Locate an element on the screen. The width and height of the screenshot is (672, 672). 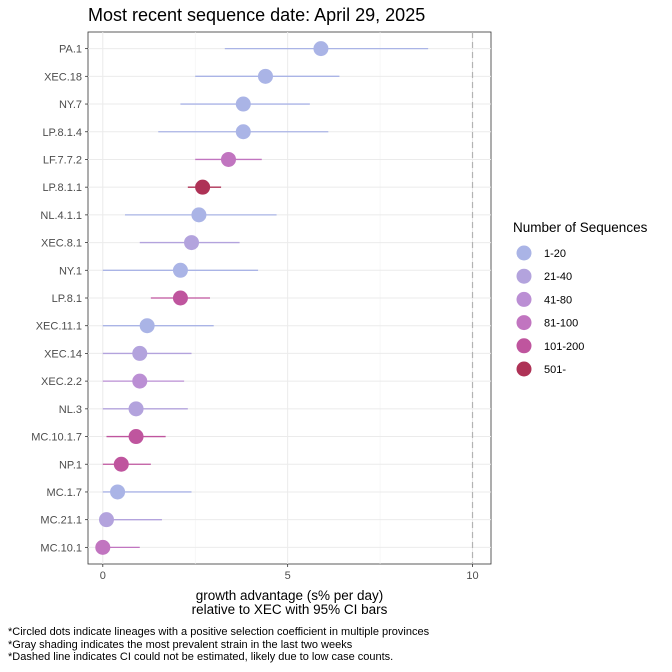
x-tick-label-0: 0 is located at coordinates (103, 576).